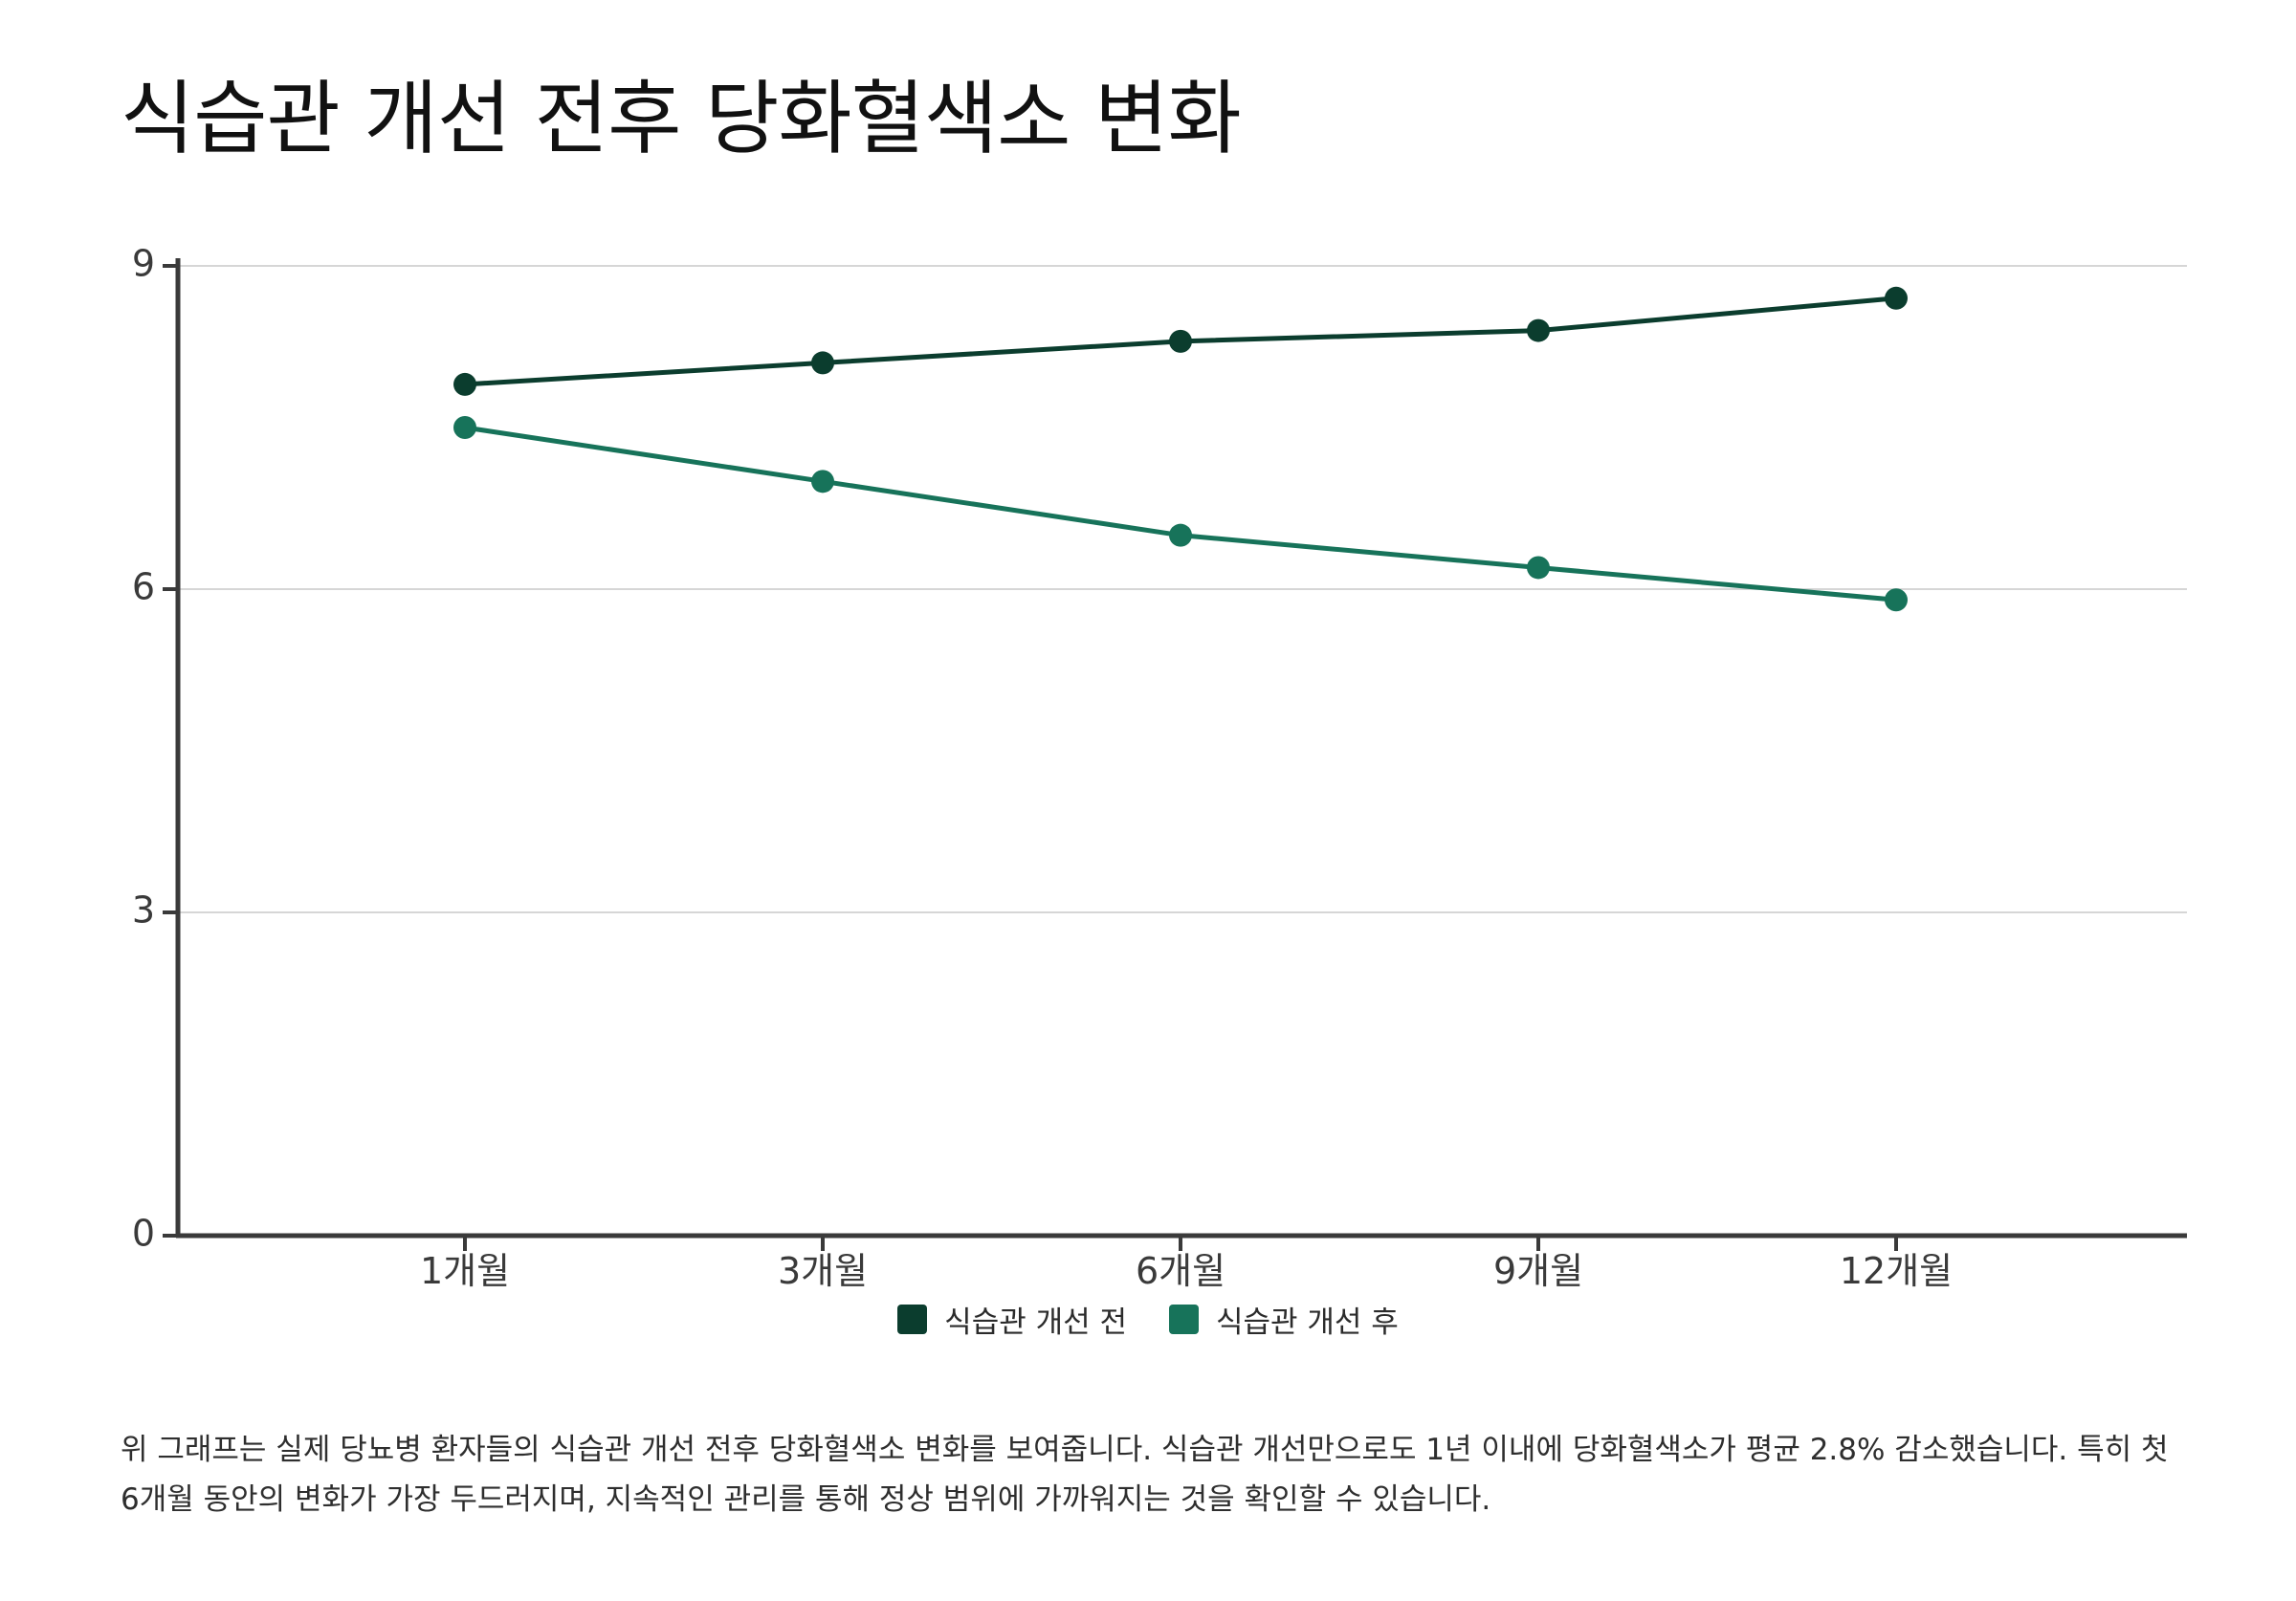  I want to click on series-lines, so click(1181, 449).